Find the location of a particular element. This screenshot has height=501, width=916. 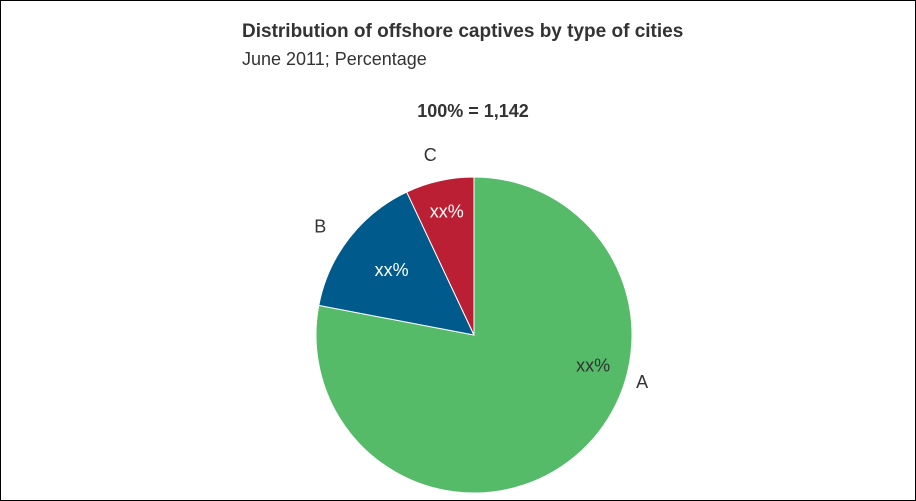

pie-slice-b is located at coordinates (396, 263).